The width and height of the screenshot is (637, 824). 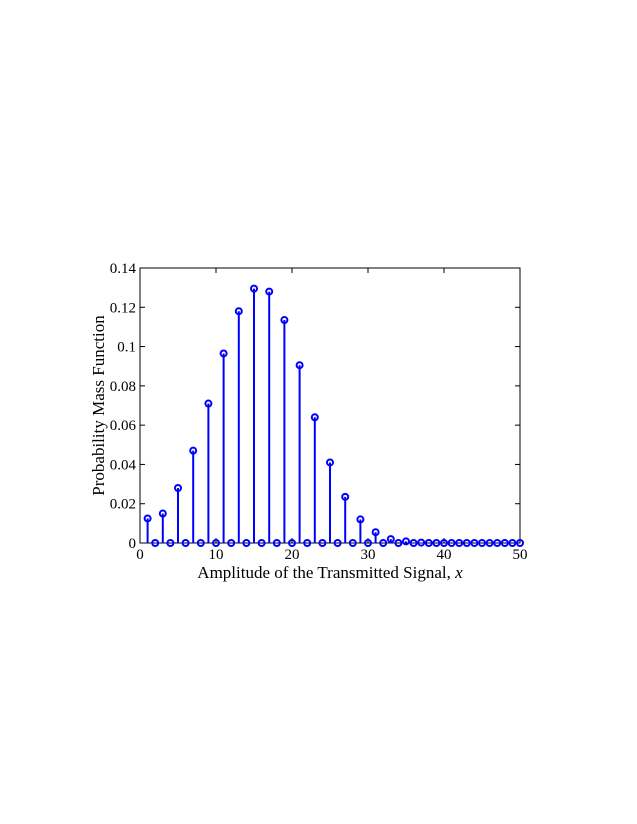 I want to click on x-tick-label: 40, so click(x=444, y=555).